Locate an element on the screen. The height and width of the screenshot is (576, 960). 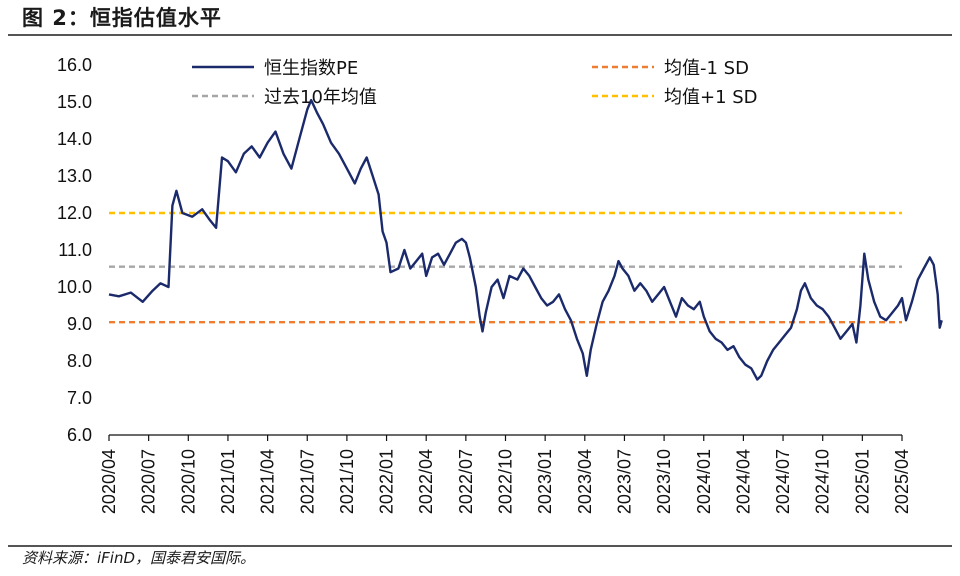
y-tick-label: 6.0 is located at coordinates (79, 435).